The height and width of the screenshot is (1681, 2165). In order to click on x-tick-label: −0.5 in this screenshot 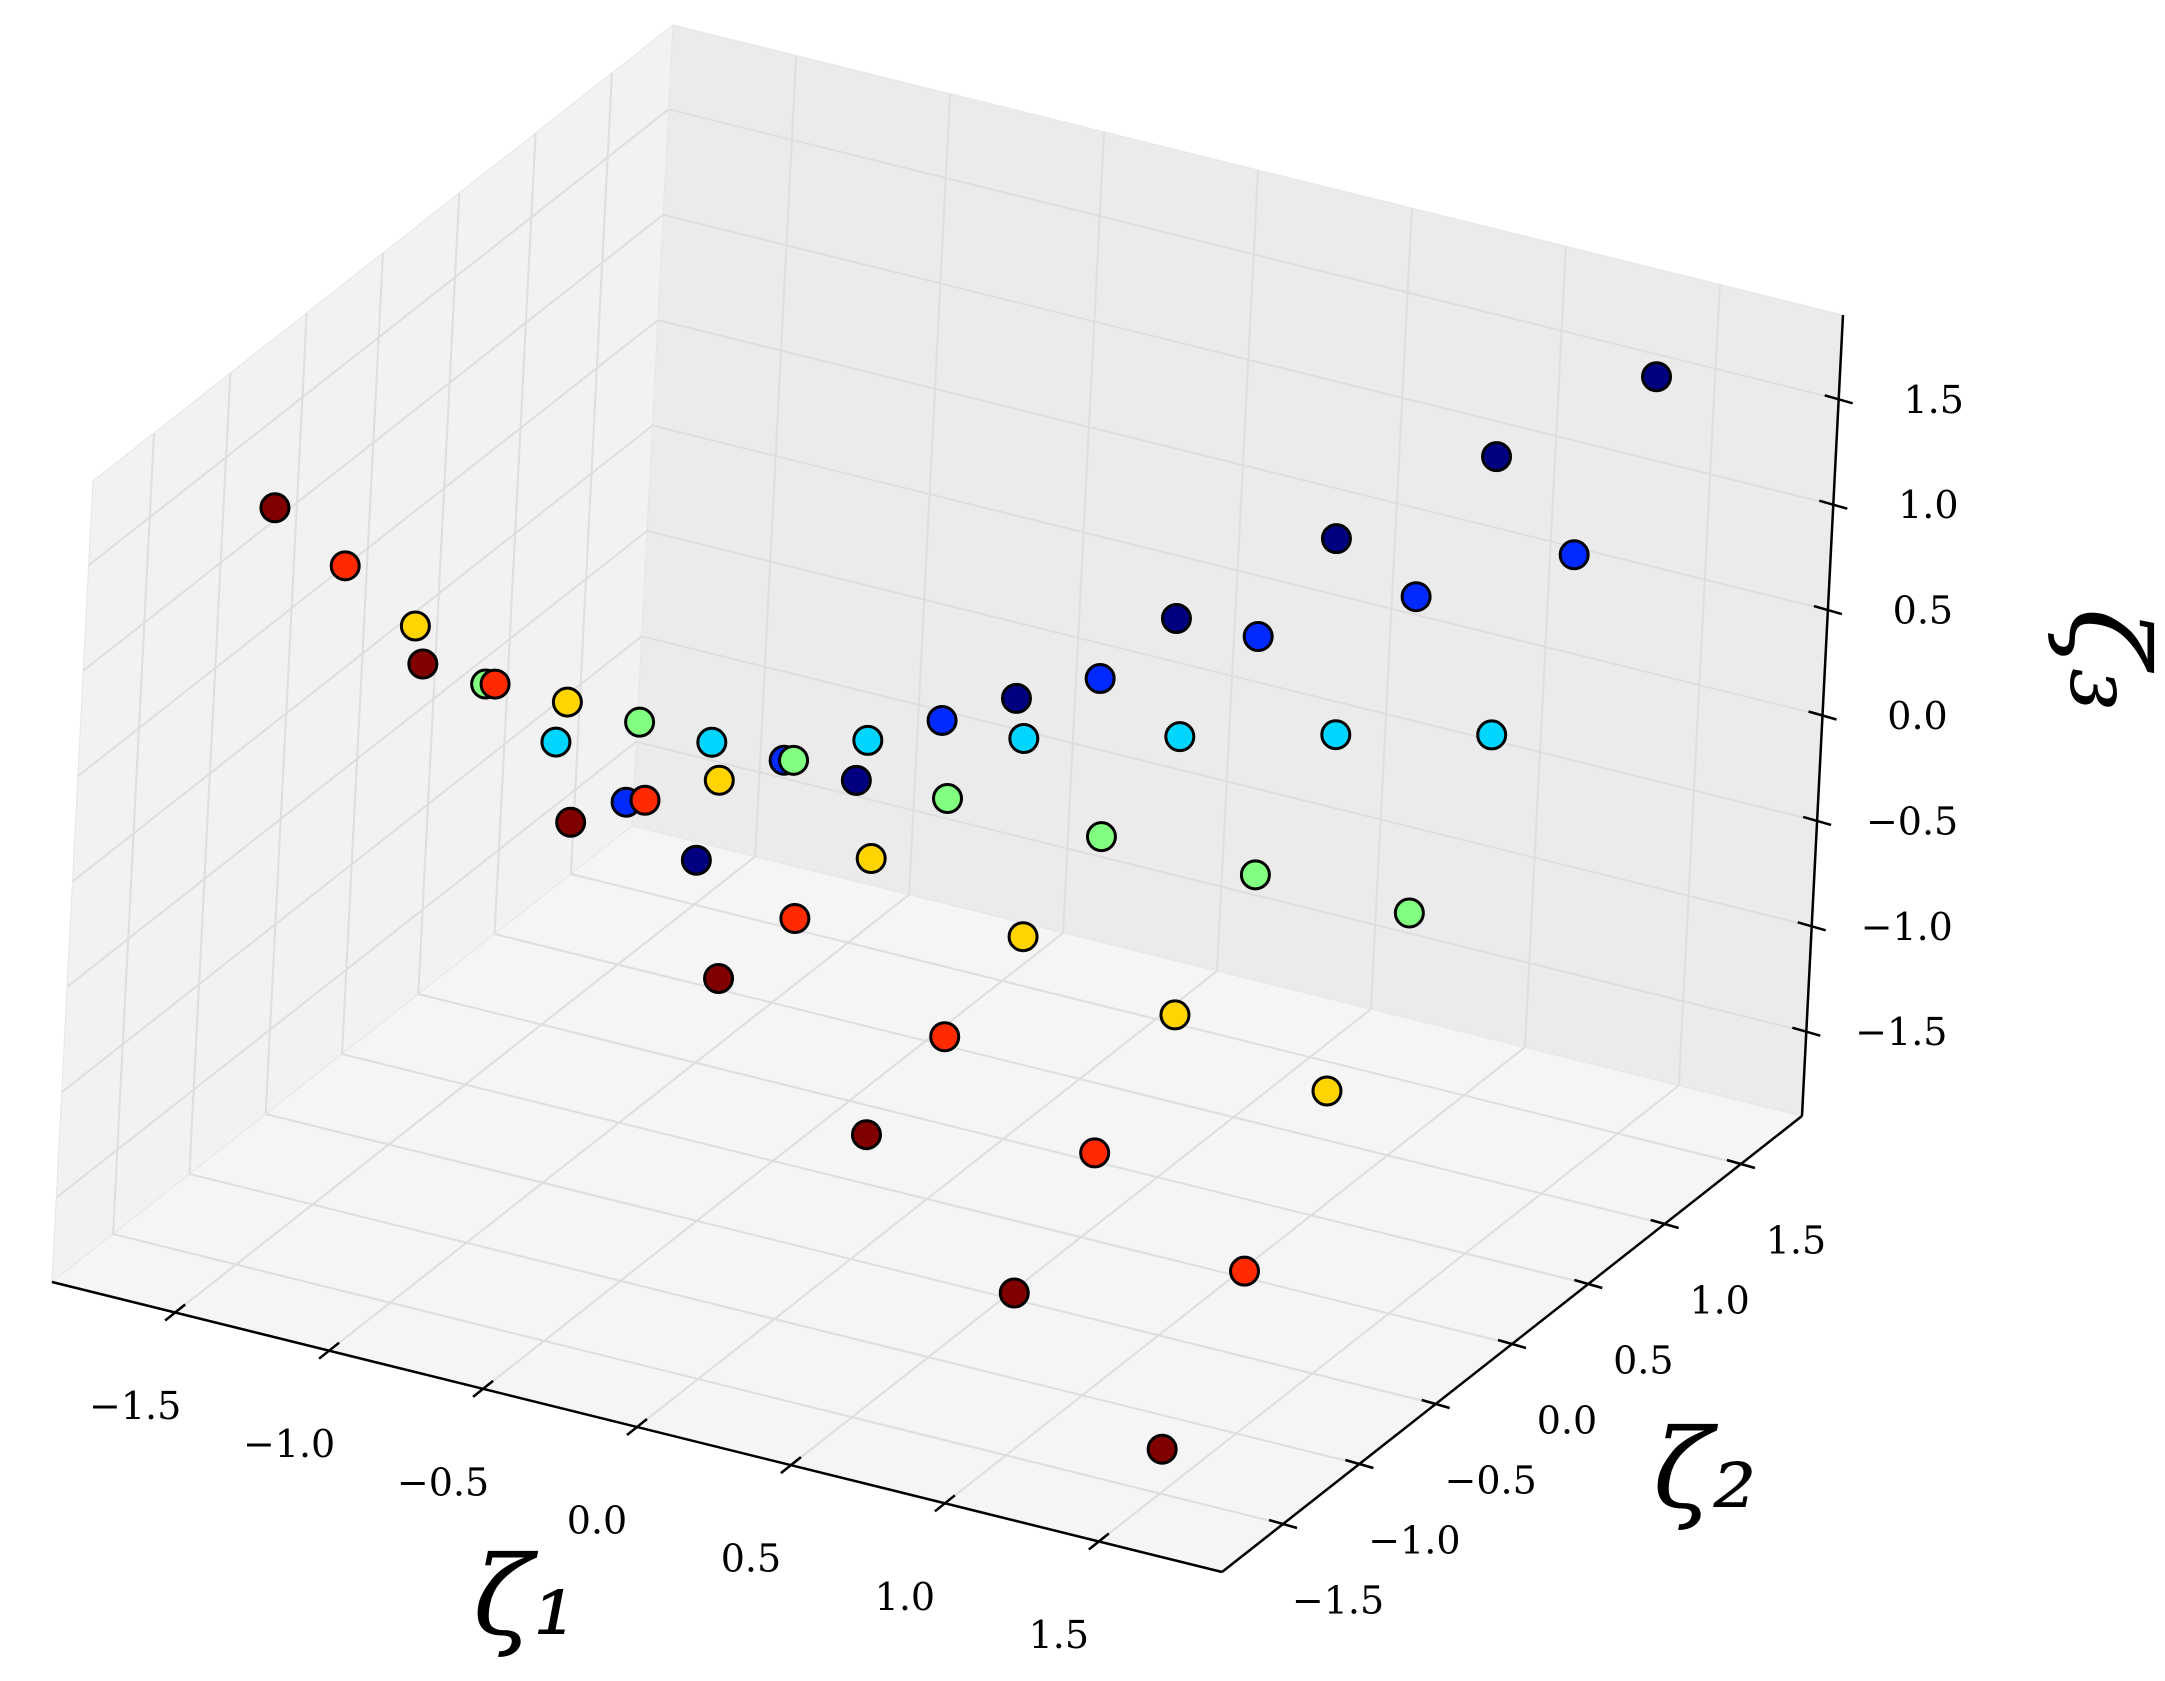, I will do `click(443, 1482)`.